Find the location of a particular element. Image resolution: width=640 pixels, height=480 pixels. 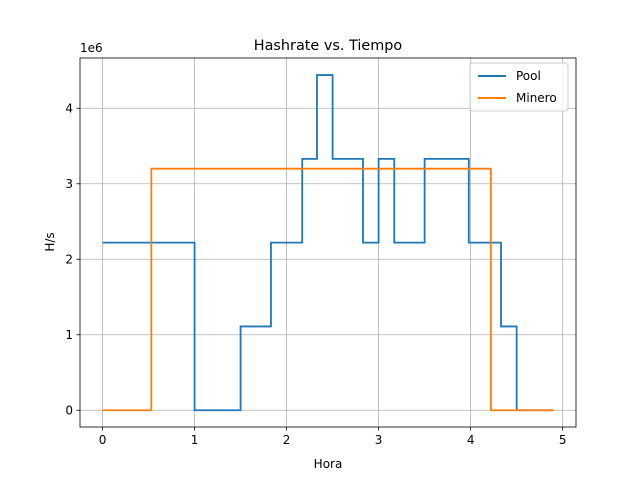

y-tick-label: 3 is located at coordinates (69, 184).